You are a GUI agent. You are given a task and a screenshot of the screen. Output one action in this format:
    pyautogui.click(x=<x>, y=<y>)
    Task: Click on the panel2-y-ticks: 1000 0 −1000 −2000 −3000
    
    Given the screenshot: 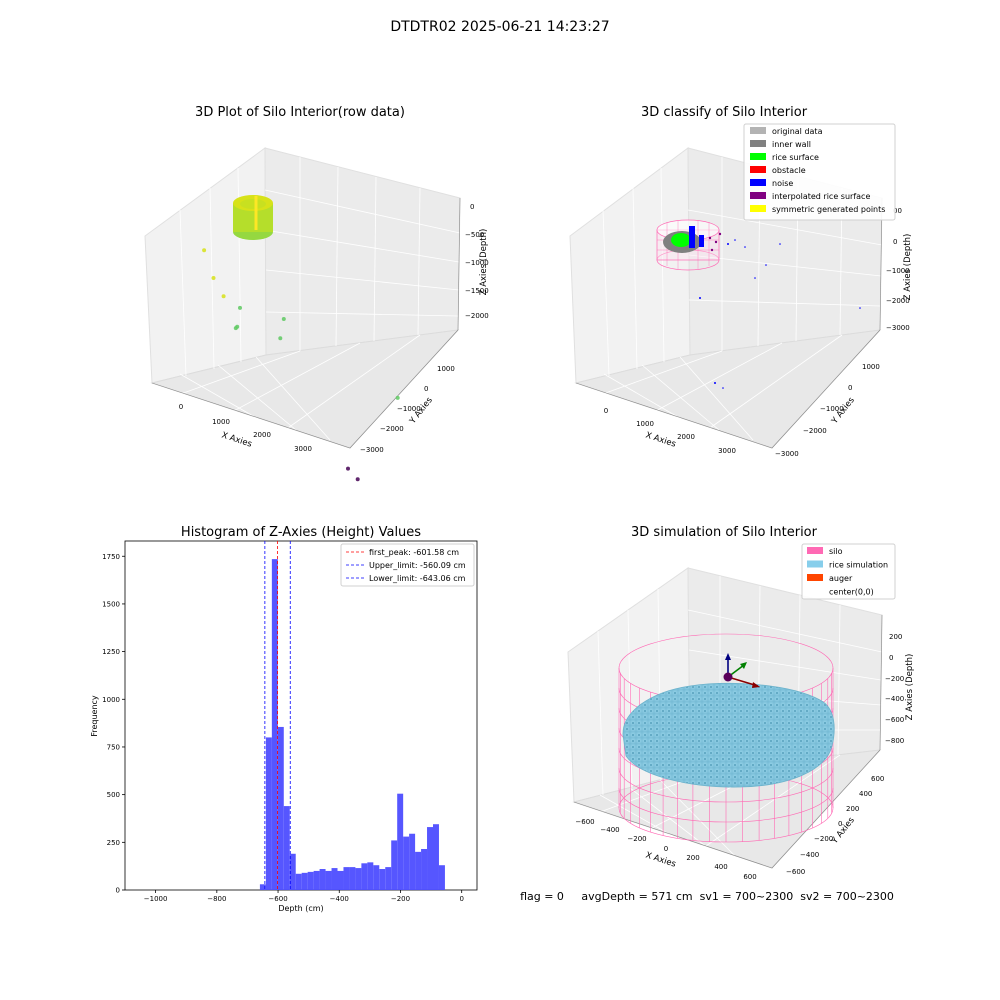 What is the action you would take?
    pyautogui.click(x=827, y=410)
    